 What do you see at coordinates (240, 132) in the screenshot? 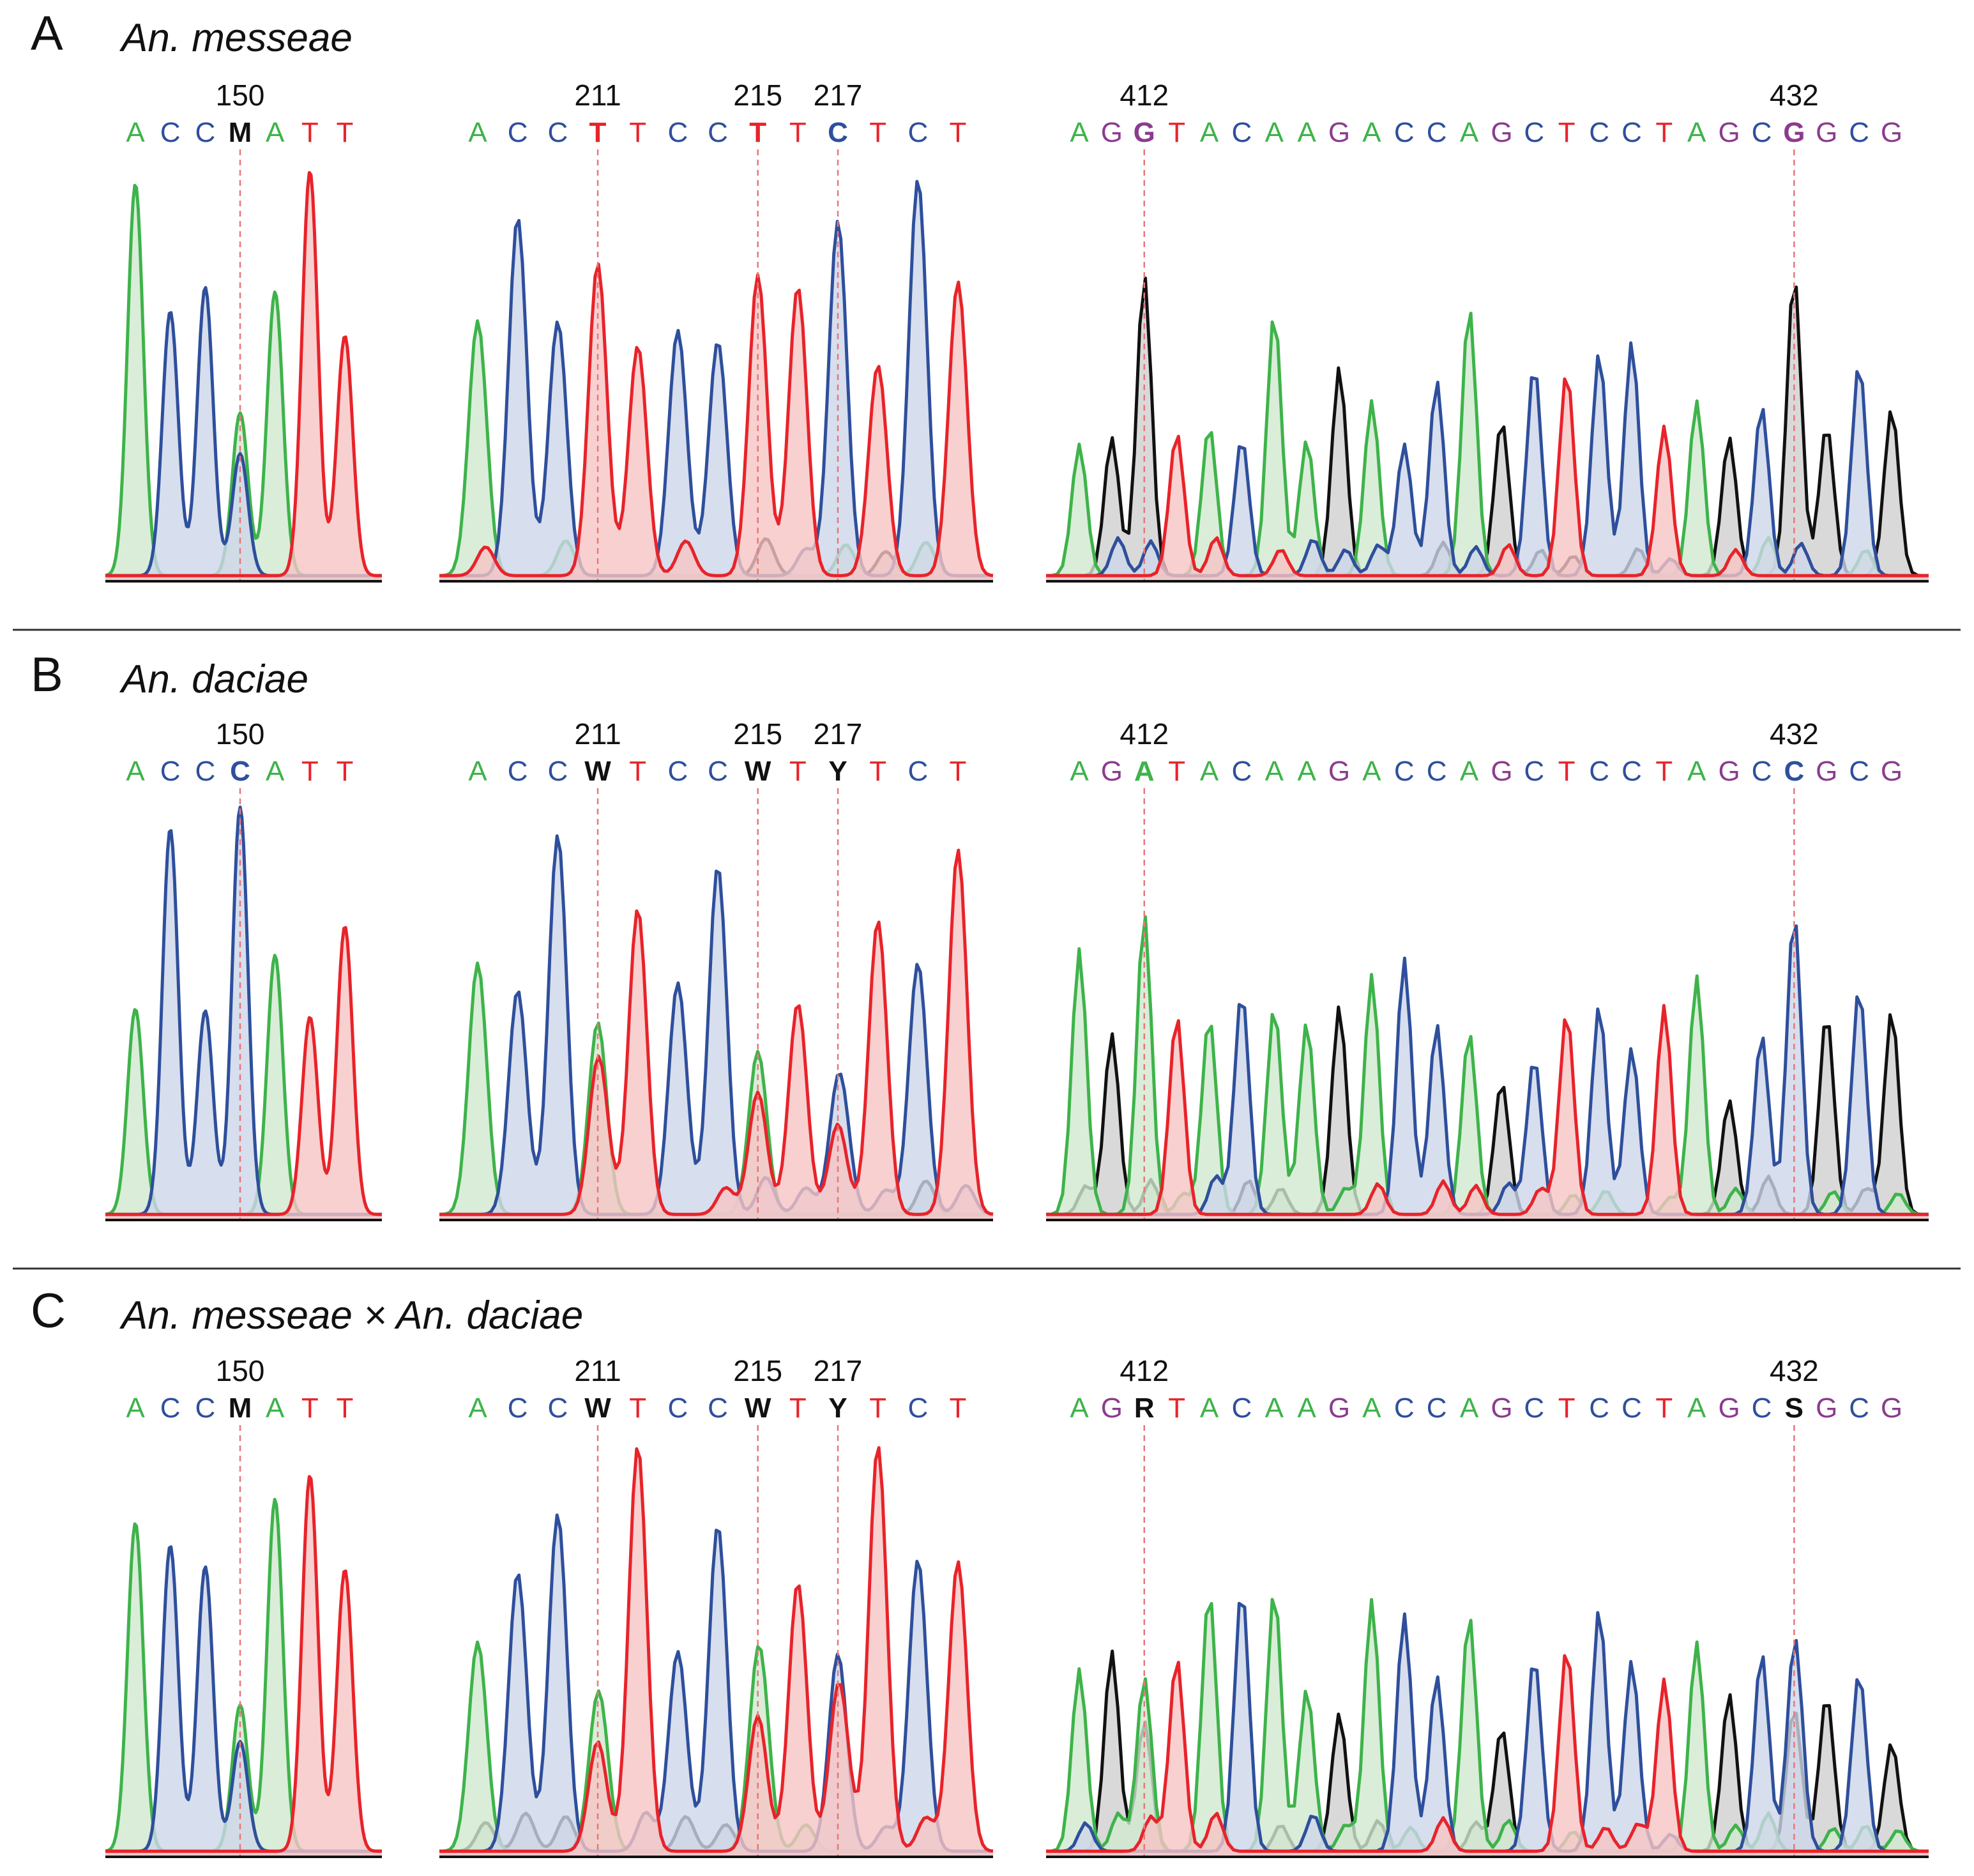
I see `snp-base-call: M` at bounding box center [240, 132].